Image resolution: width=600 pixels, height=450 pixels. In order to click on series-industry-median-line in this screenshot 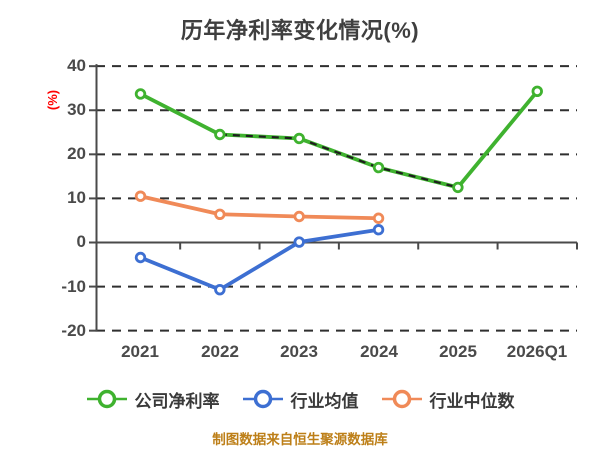, I will do `click(259, 207)`.